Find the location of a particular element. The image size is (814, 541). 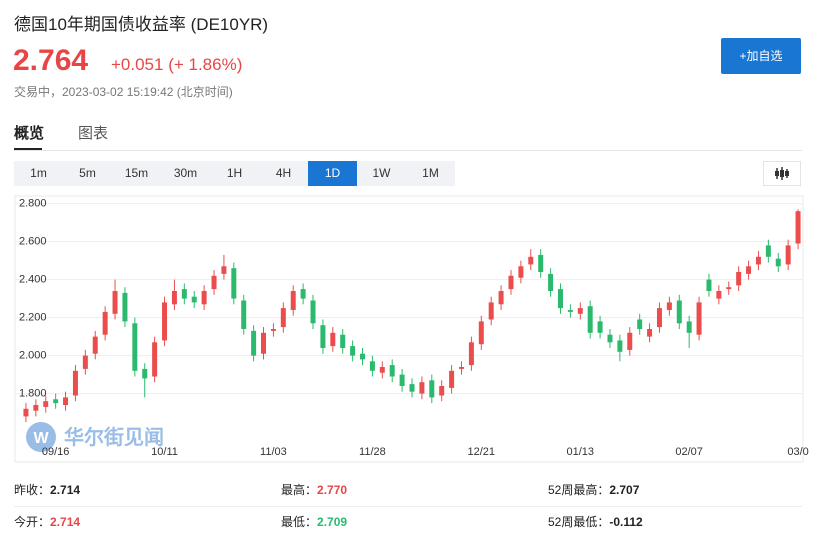

svg-text: W is located at coordinates (41, 438).